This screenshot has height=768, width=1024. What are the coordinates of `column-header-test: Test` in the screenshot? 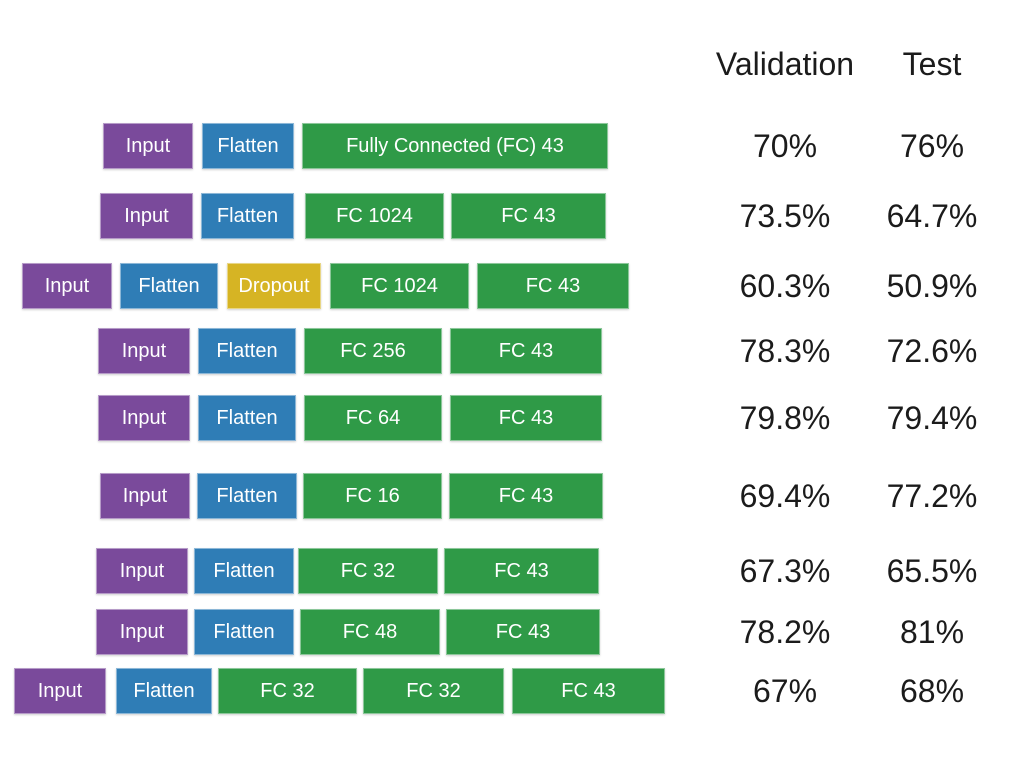 It's located at (932, 64).